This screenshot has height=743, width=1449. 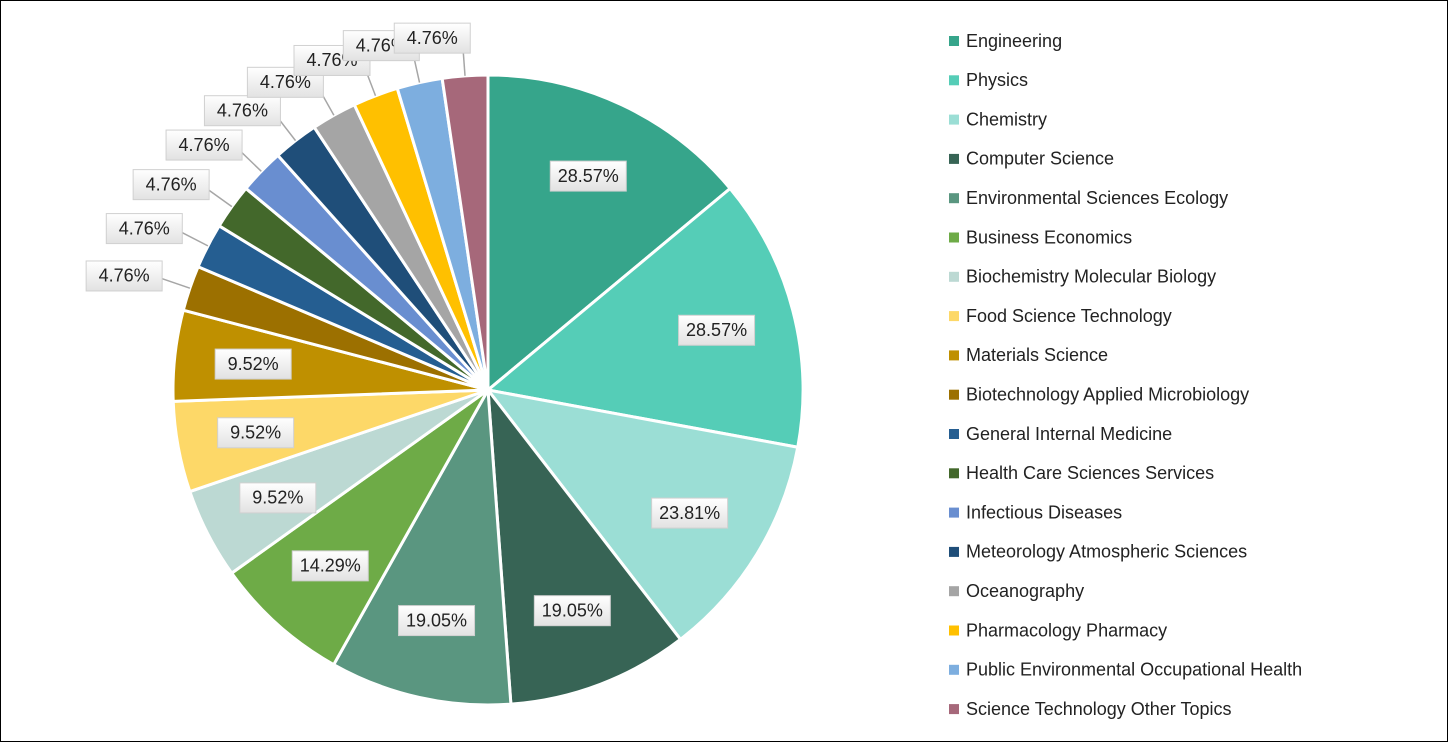 What do you see at coordinates (1044, 512) in the screenshot?
I see `legend-label: Infectious Diseases` at bounding box center [1044, 512].